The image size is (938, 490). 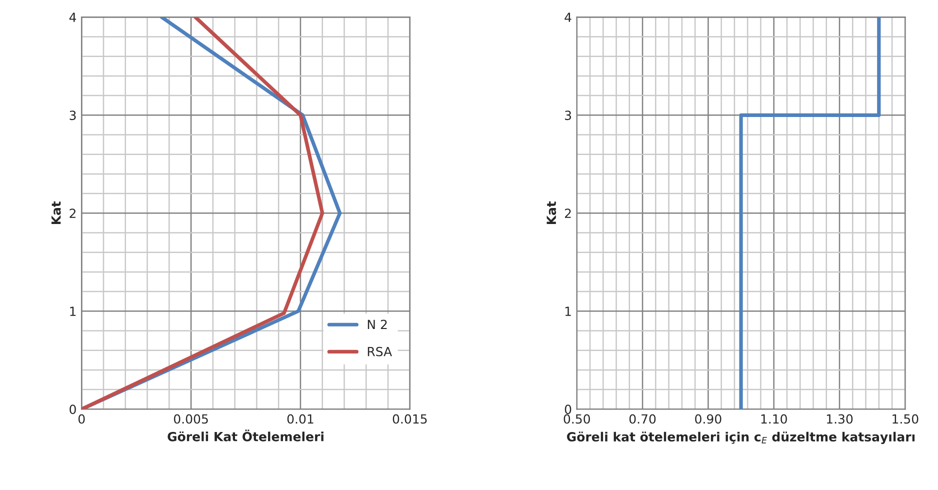 I want to click on x-tick-label: 1.50, so click(x=905, y=419).